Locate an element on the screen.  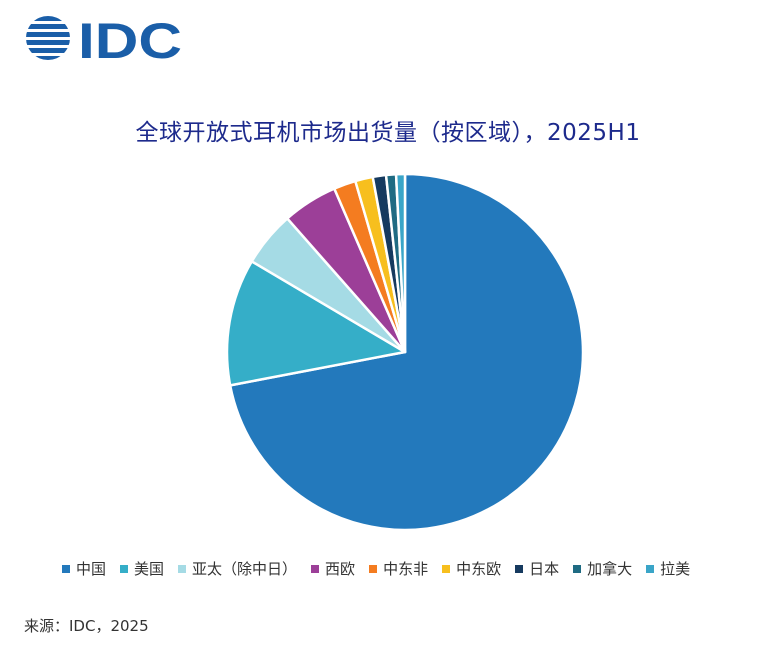
legend-item-7: 加拿大 is located at coordinates (602, 568).